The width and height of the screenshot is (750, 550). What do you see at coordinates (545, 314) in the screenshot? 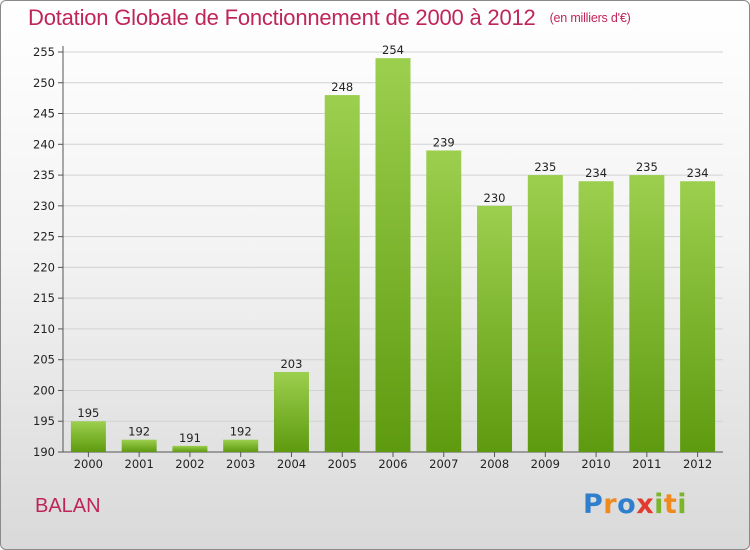
I see `bar-2009` at bounding box center [545, 314].